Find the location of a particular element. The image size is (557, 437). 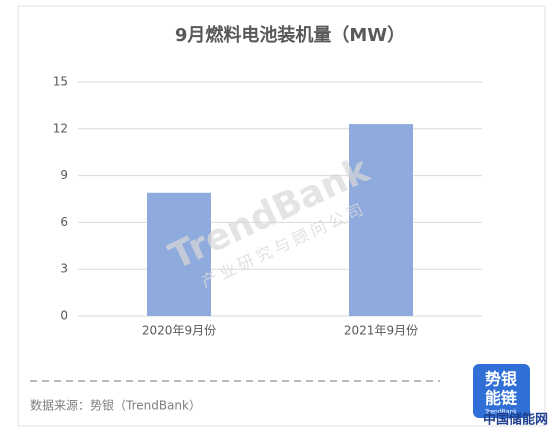

logo-line1: 势银 is located at coordinates (501, 379).